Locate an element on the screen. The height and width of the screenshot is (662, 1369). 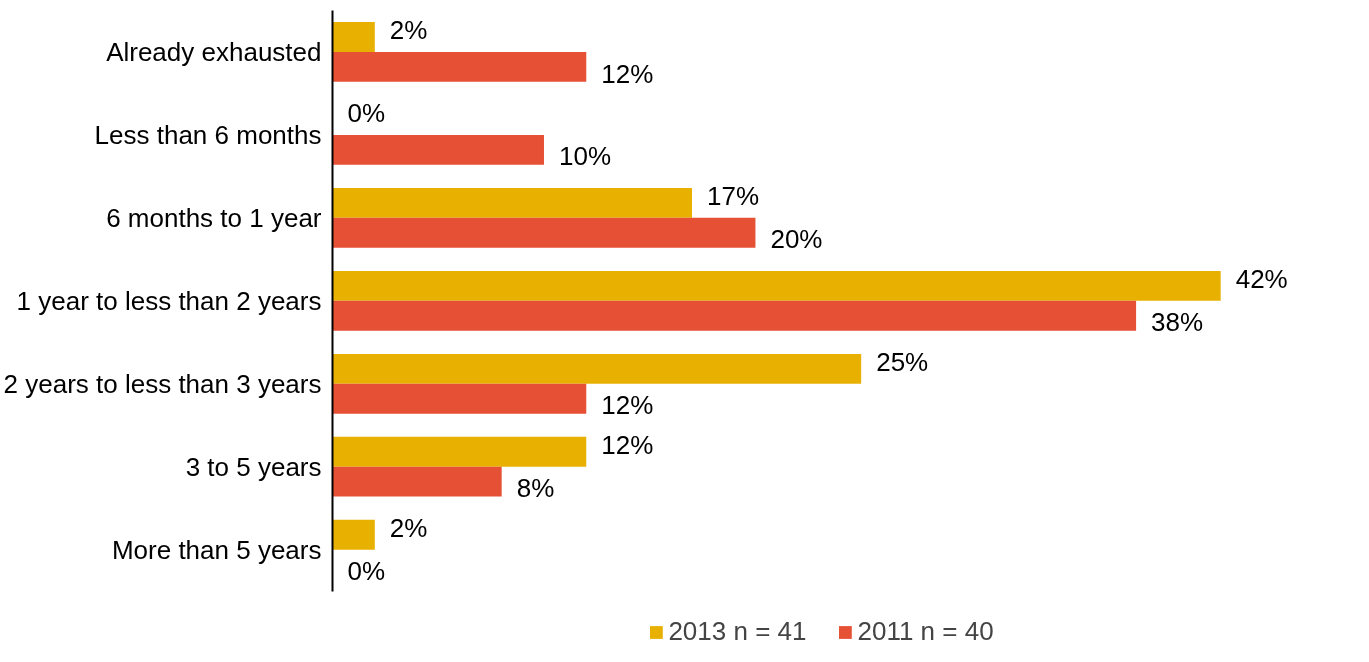
data-label: 8% is located at coordinates (535, 488).